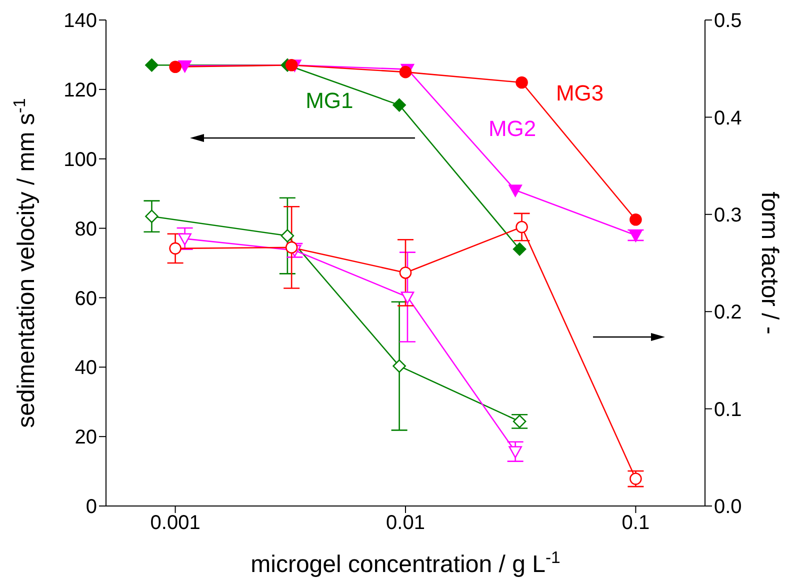  Describe the element at coordinates (580, 93) in the screenshot. I see `series-label: MG3` at that location.